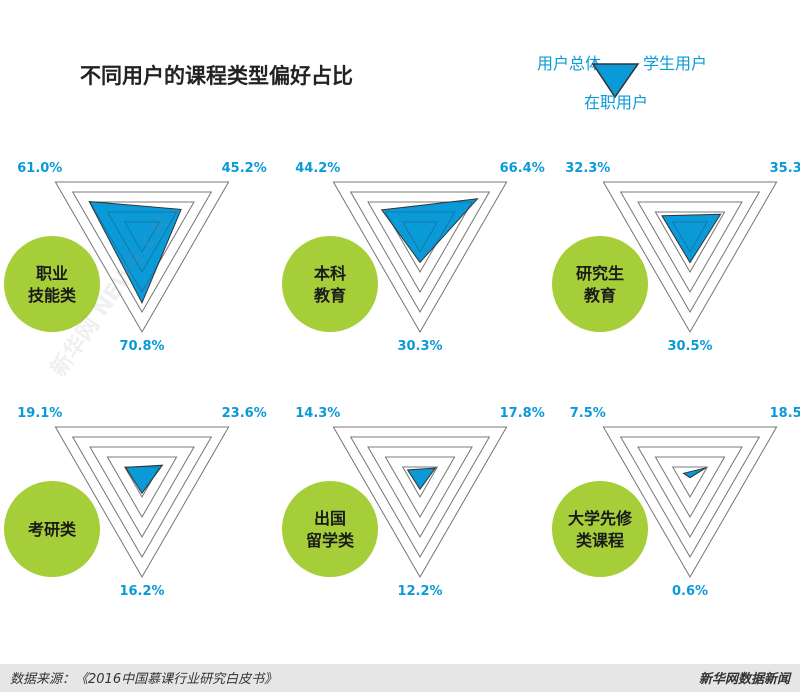 Image resolution: width=800 pixels, height=692 pixels. Describe the element at coordinates (317, 168) in the screenshot. I see `value-label: 44.2%` at that location.